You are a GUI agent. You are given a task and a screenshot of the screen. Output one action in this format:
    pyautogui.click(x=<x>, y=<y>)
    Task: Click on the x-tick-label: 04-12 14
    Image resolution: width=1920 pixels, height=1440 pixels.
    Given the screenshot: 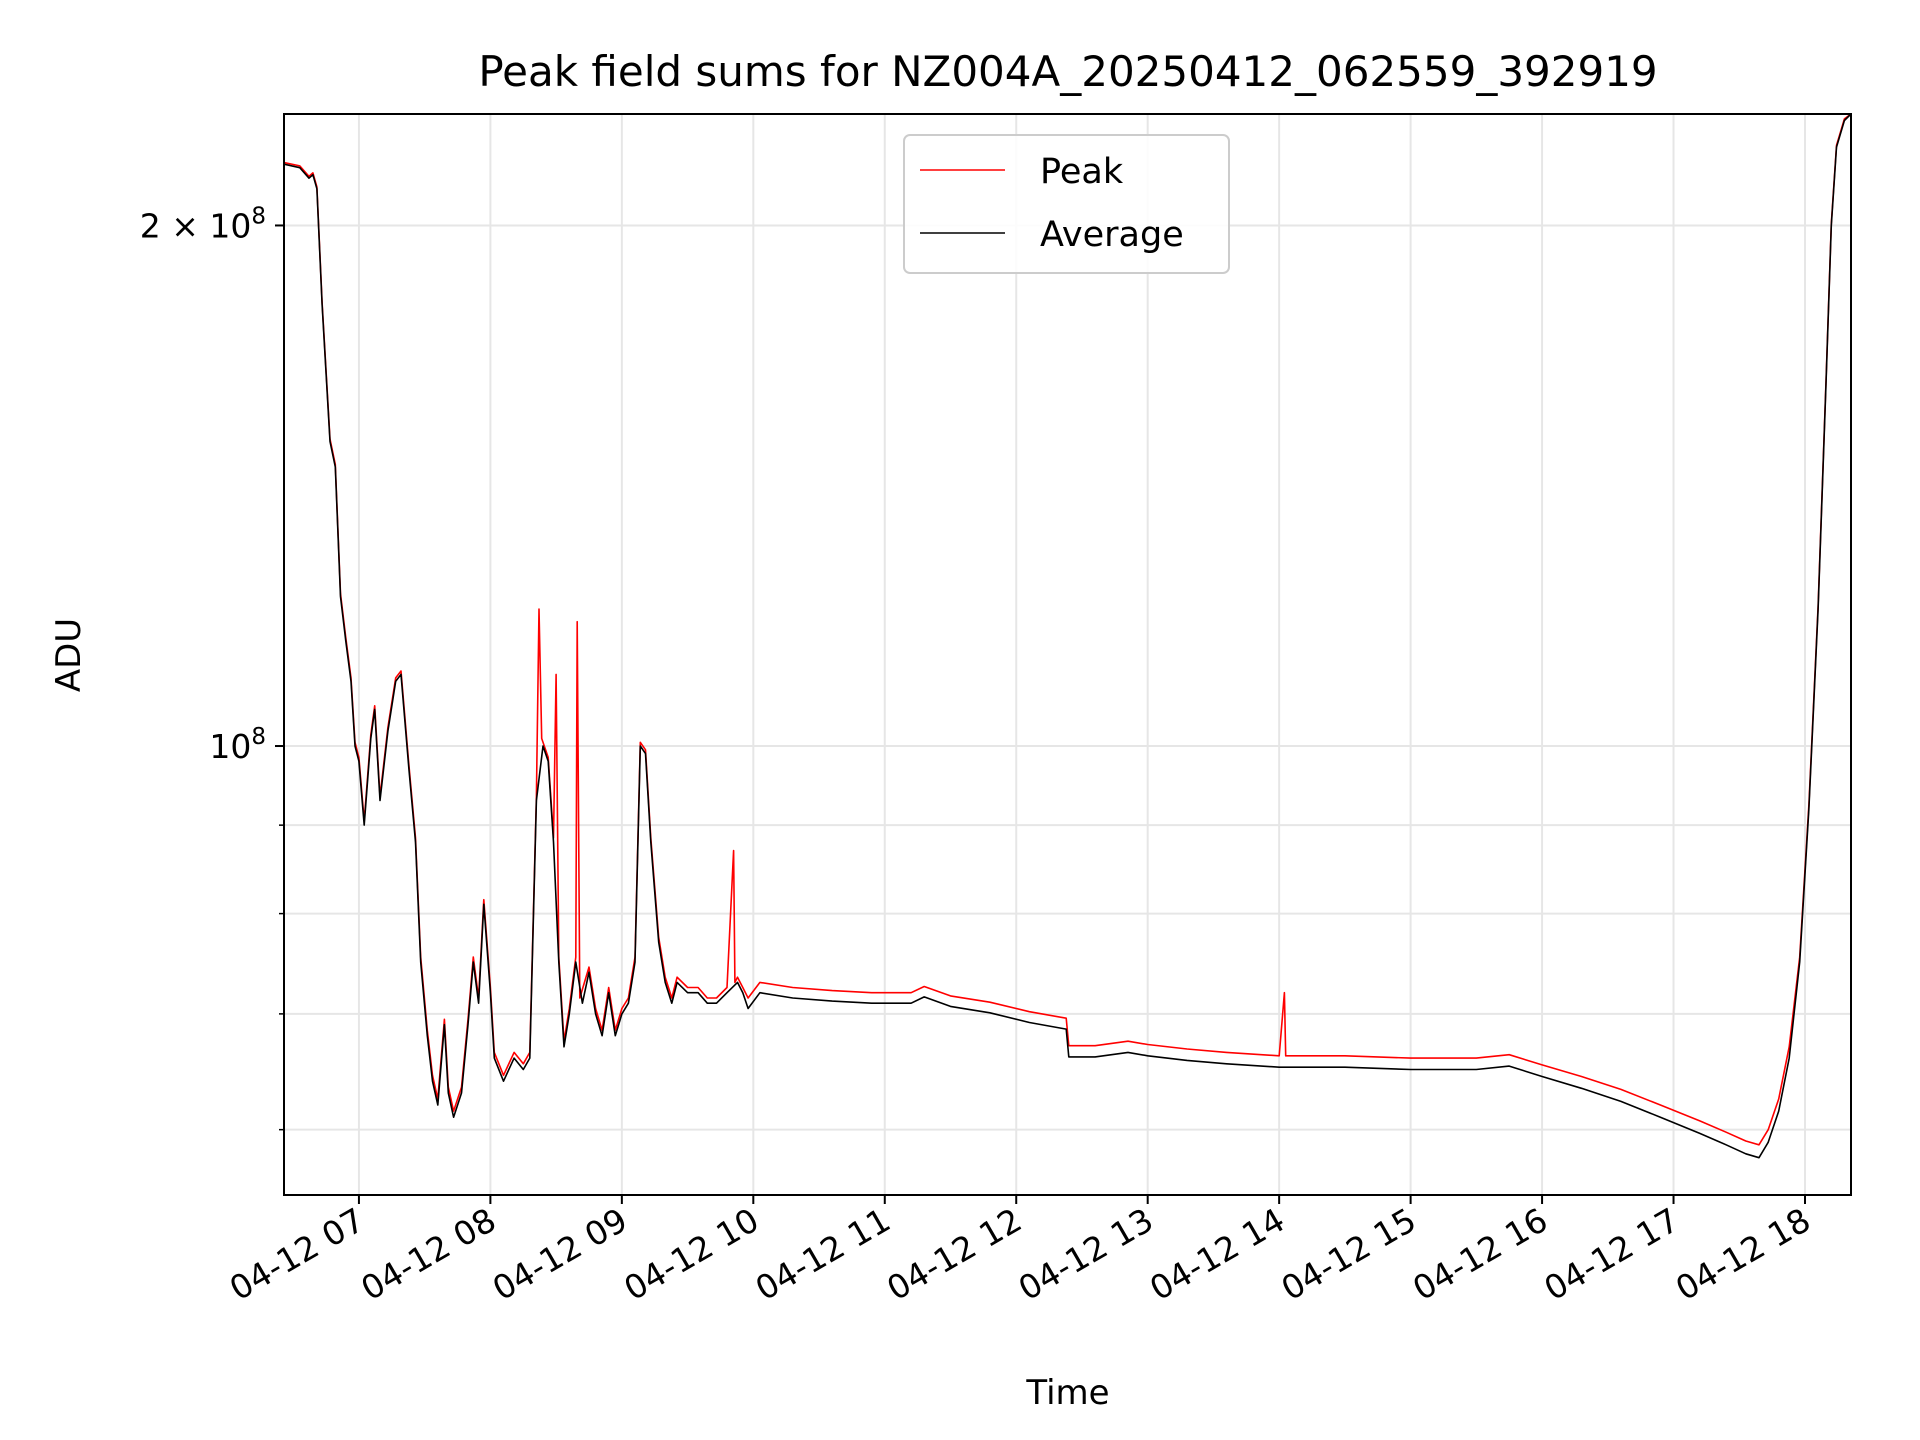 What is the action you would take?
    pyautogui.click(x=1217, y=1254)
    